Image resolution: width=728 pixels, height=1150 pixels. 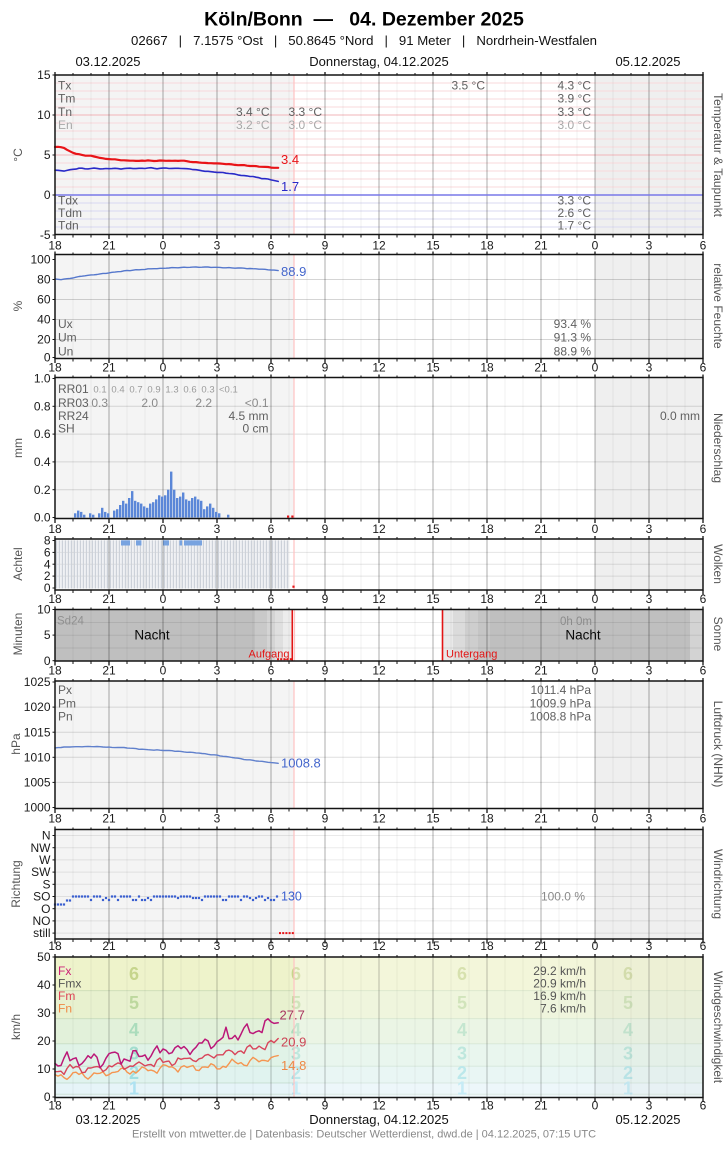 I want to click on svg-text: Pm, so click(x=67, y=704).